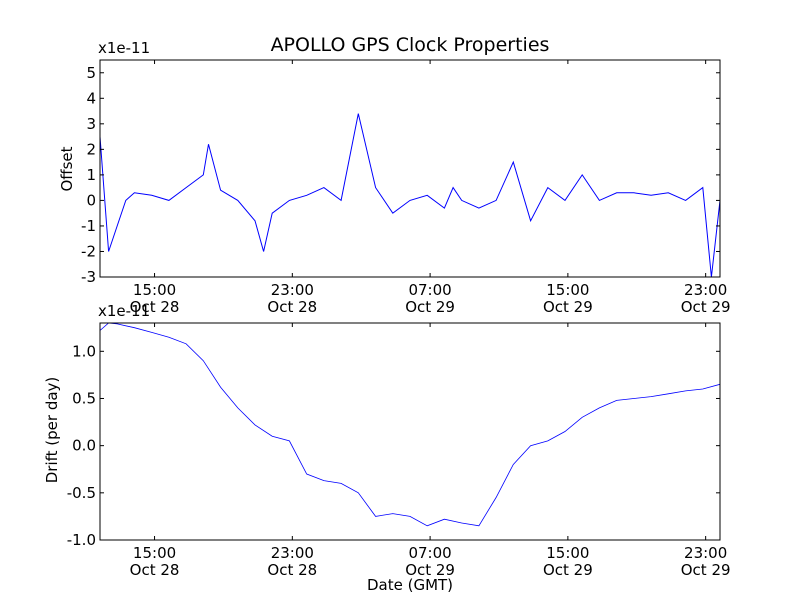 The width and height of the screenshot is (800, 600). I want to click on y-tick-label: -2, so click(88, 251).